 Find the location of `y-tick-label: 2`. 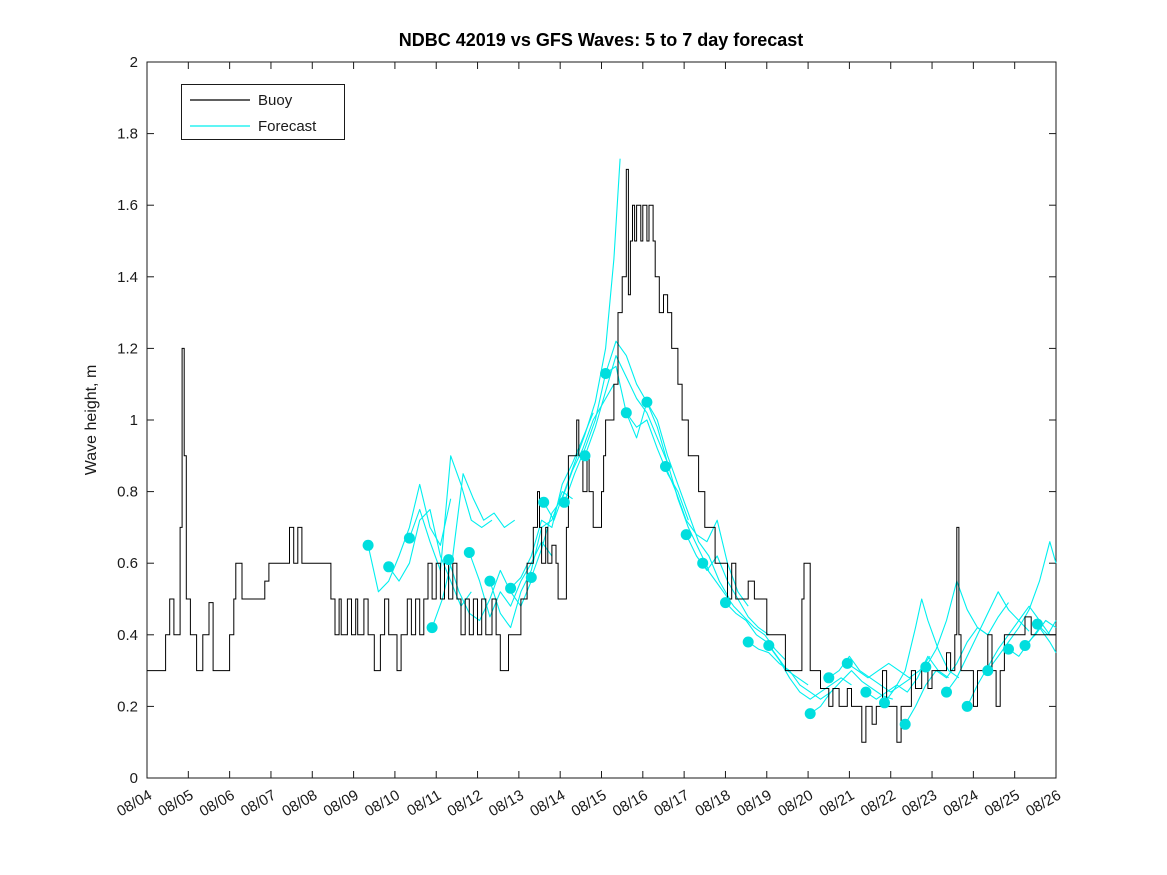

y-tick-label: 2 is located at coordinates (134, 62).